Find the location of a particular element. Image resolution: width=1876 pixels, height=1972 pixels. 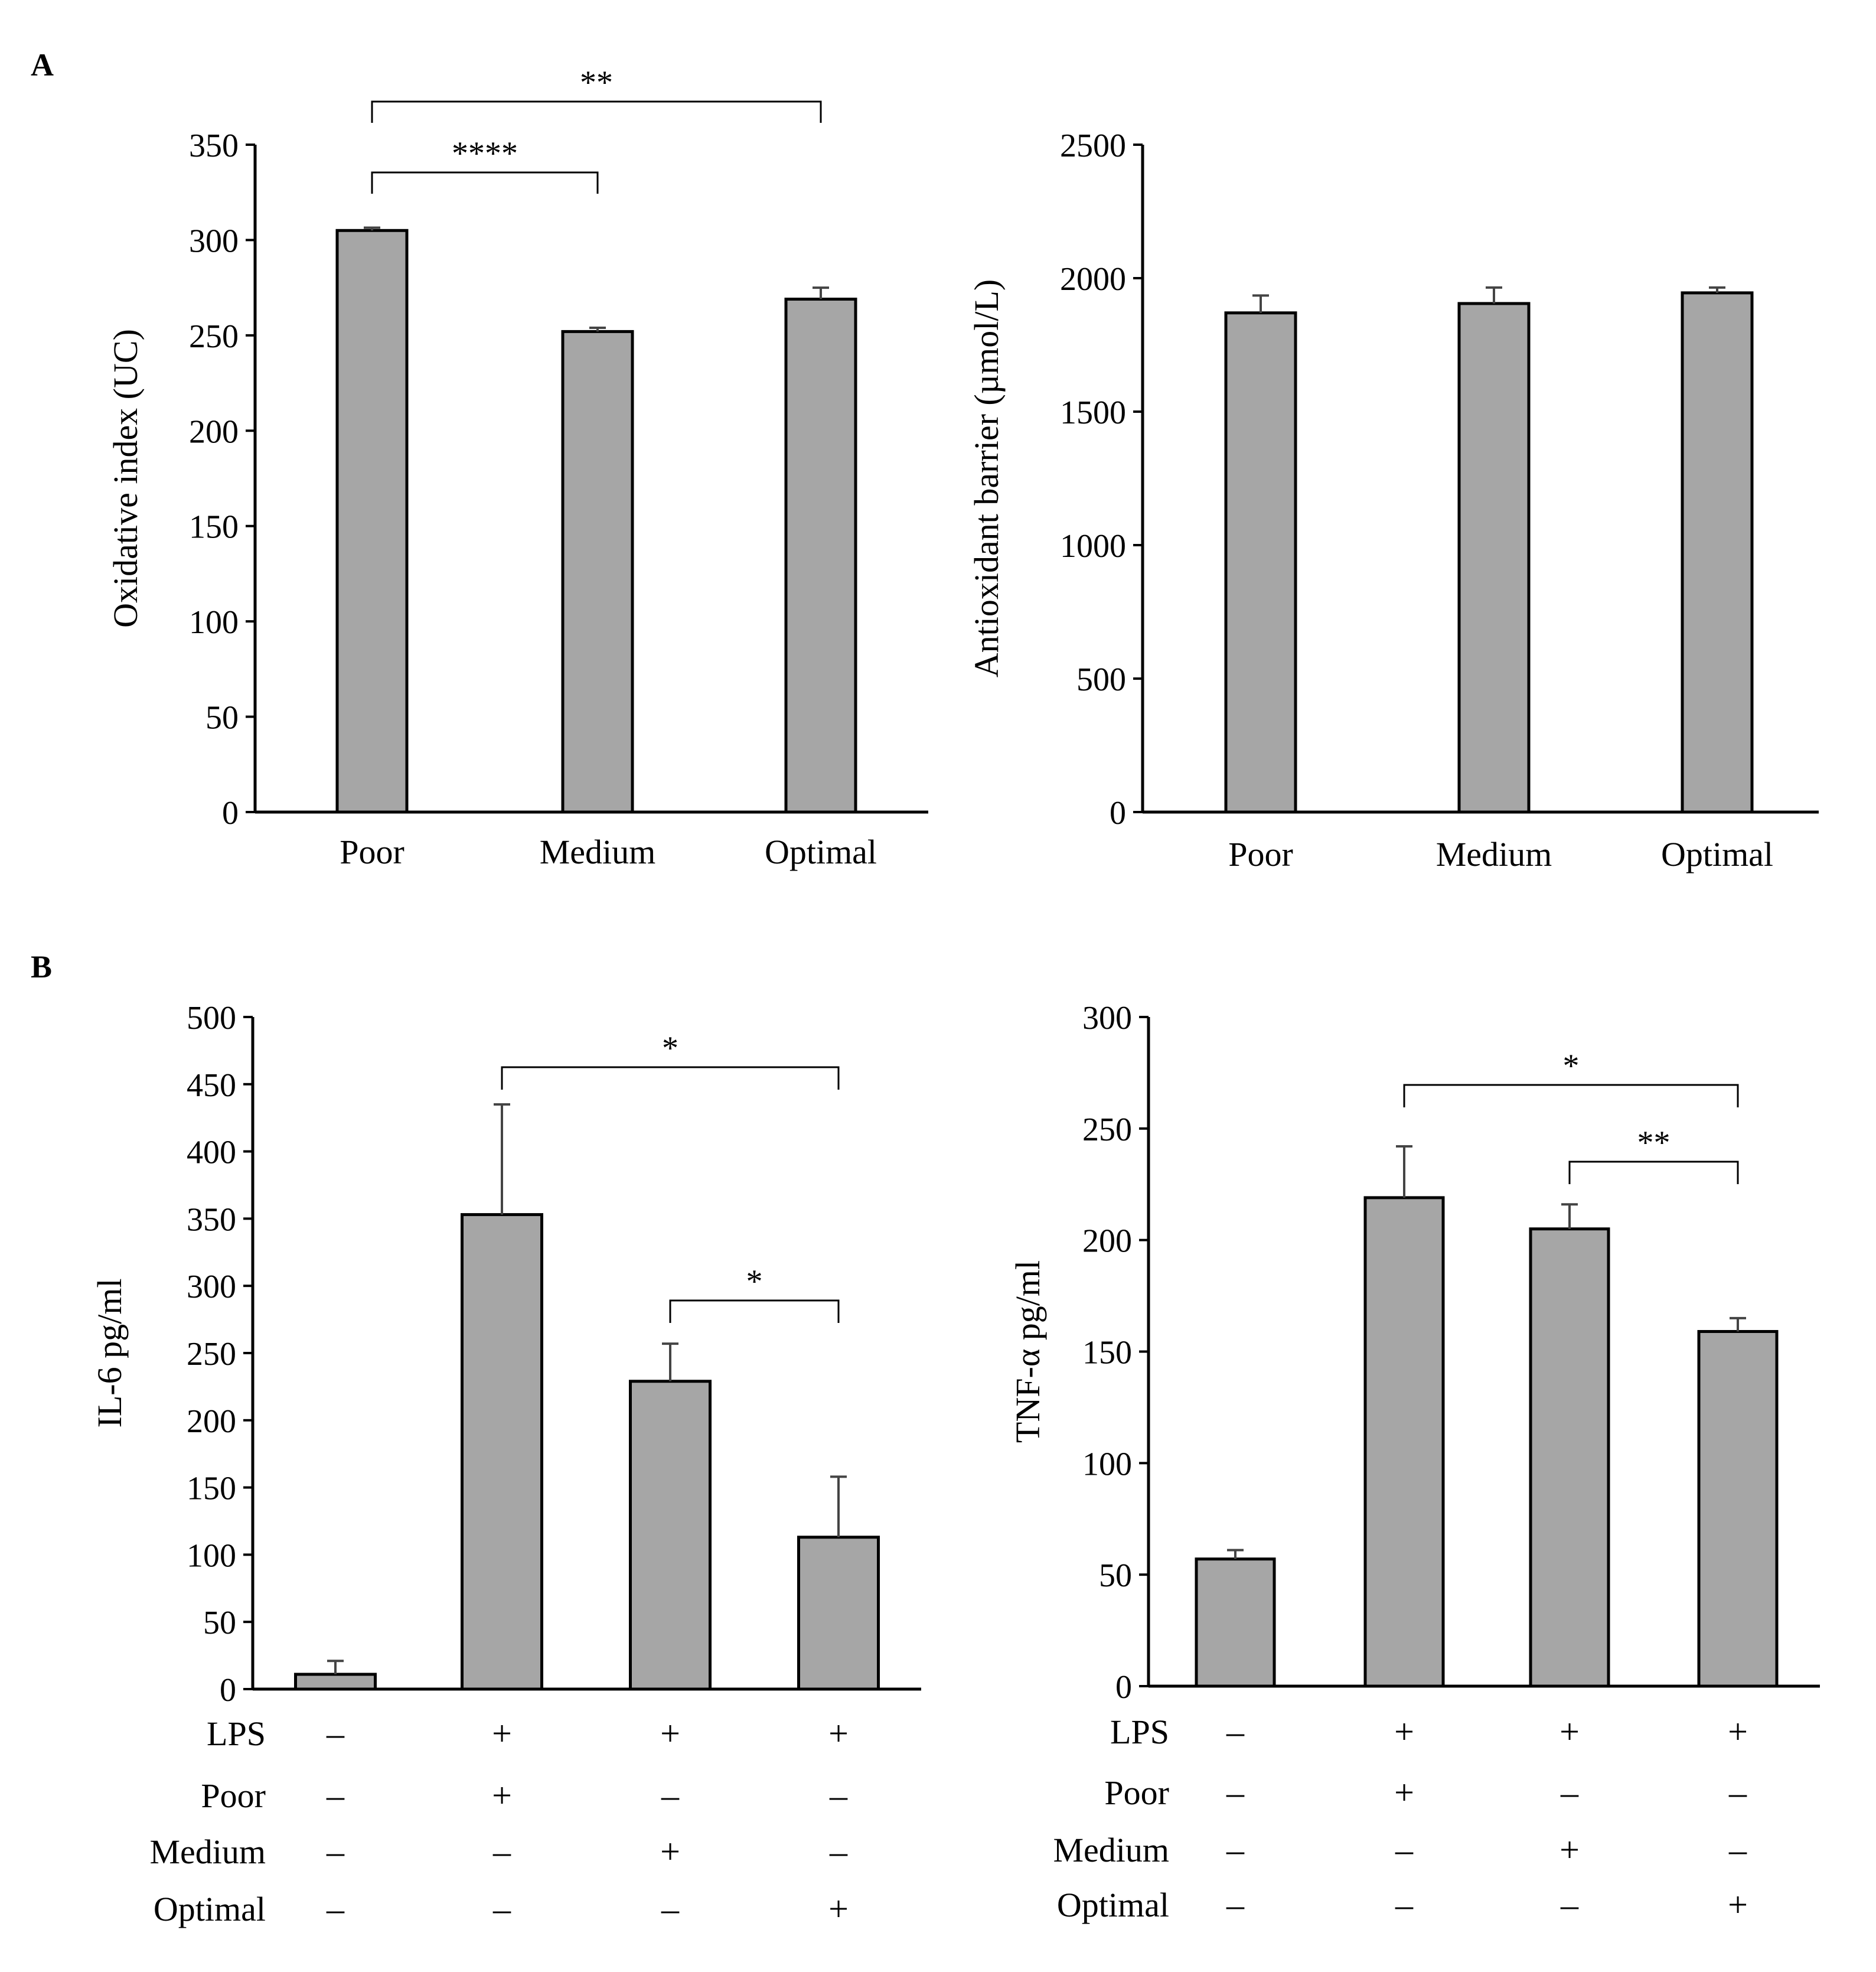

category-label-medium: Medium is located at coordinates (598, 852).